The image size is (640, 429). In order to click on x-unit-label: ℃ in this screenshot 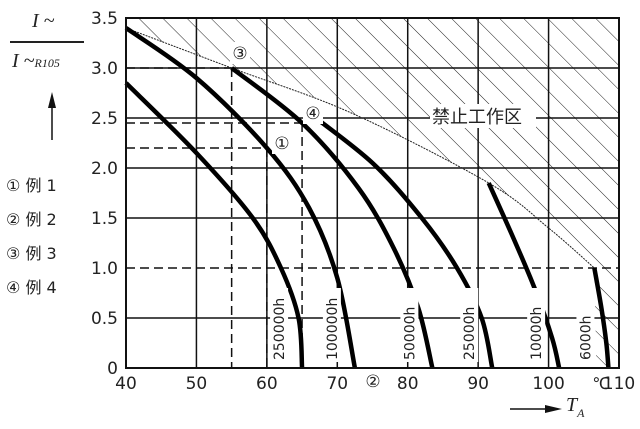, I will do `click(601, 383)`.